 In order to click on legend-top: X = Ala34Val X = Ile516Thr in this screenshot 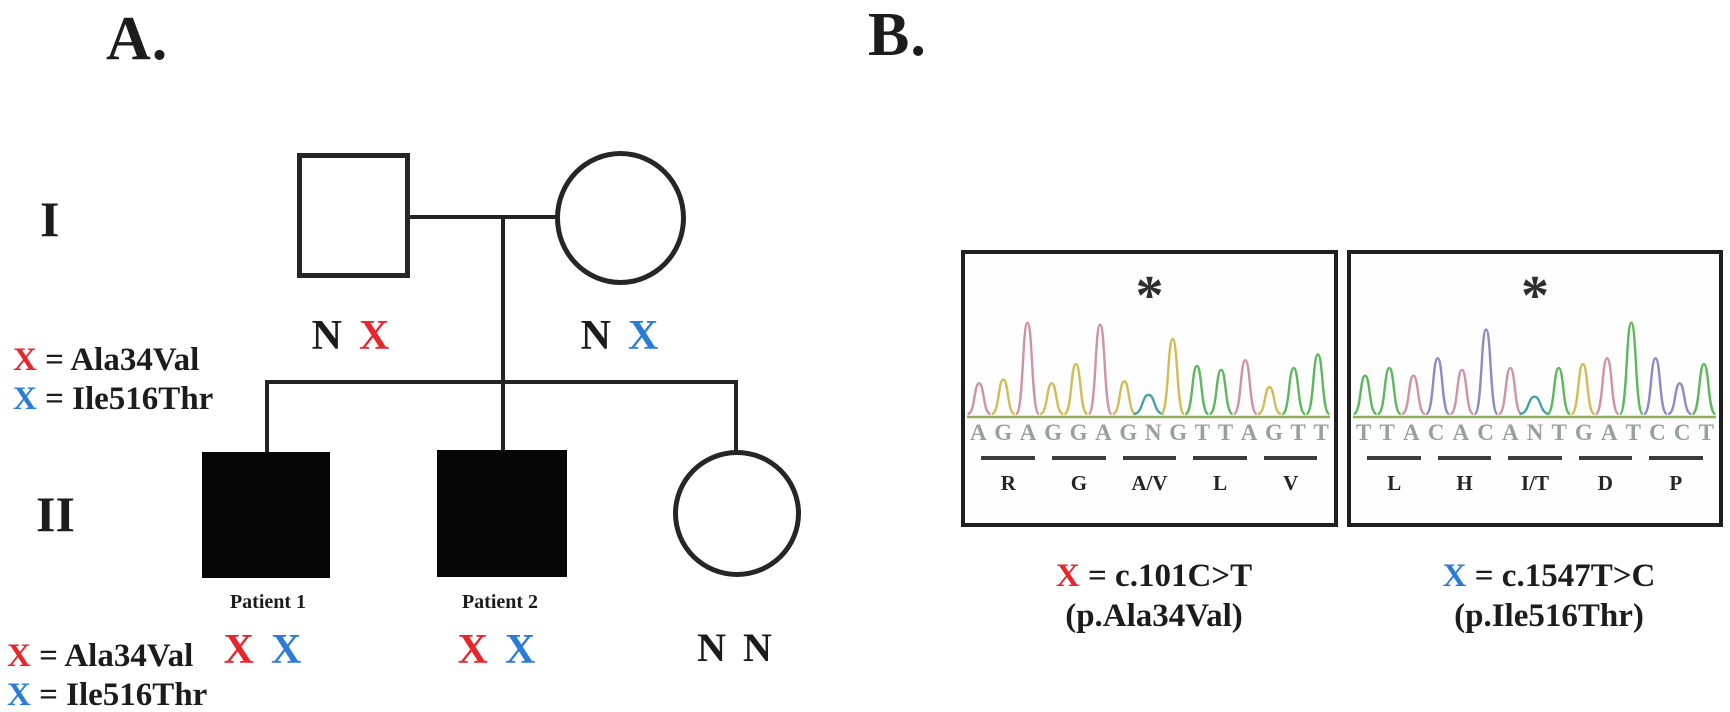, I will do `click(113, 380)`.